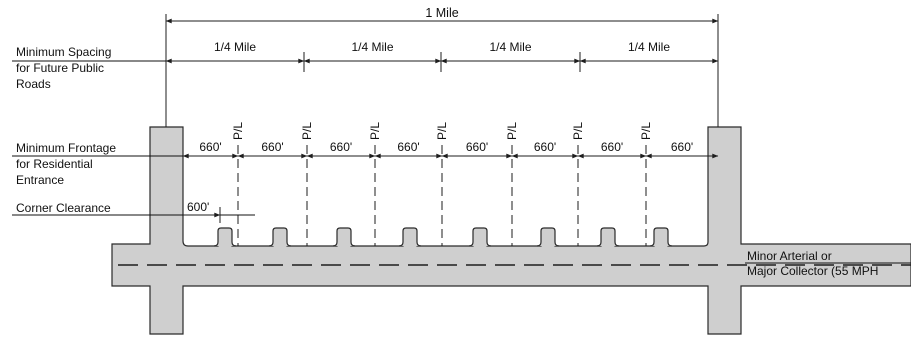  I want to click on corner-clearance-dimension: 600', so click(133, 211).